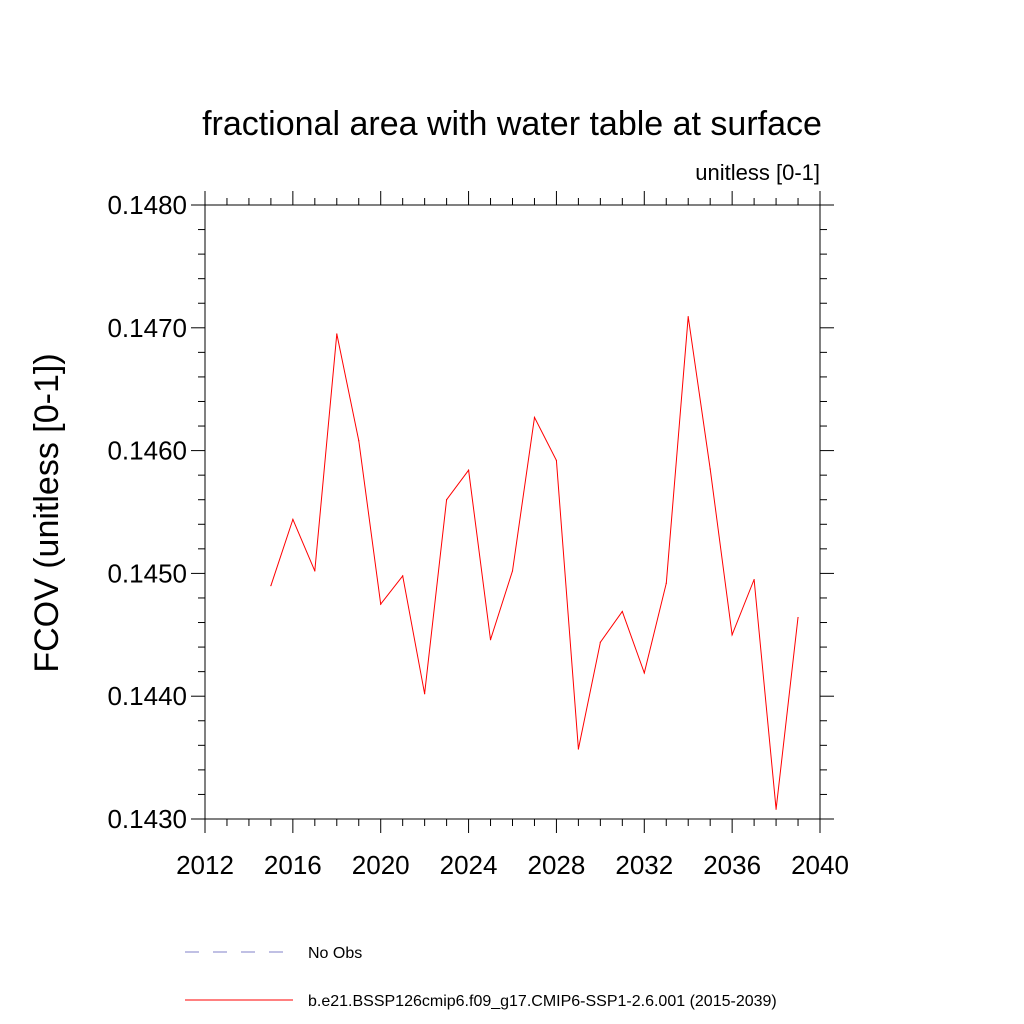 The image size is (1024, 1024). What do you see at coordinates (732, 865) in the screenshot?
I see `x-tick-label: 2036` at bounding box center [732, 865].